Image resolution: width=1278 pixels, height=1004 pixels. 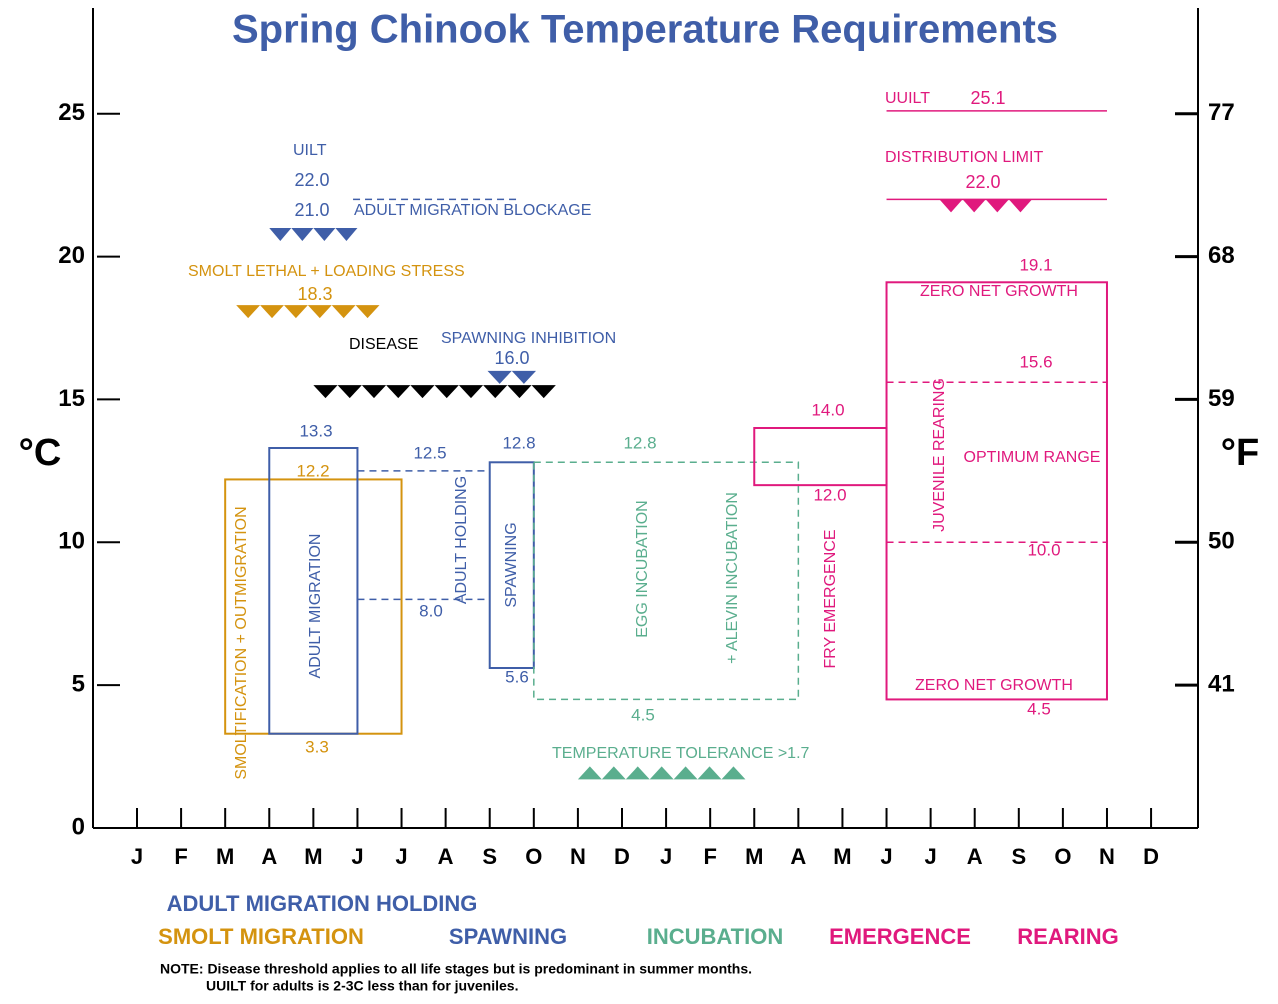 I want to click on label: TEMPERATURE TOLERANCE >1.7, so click(x=681, y=753).